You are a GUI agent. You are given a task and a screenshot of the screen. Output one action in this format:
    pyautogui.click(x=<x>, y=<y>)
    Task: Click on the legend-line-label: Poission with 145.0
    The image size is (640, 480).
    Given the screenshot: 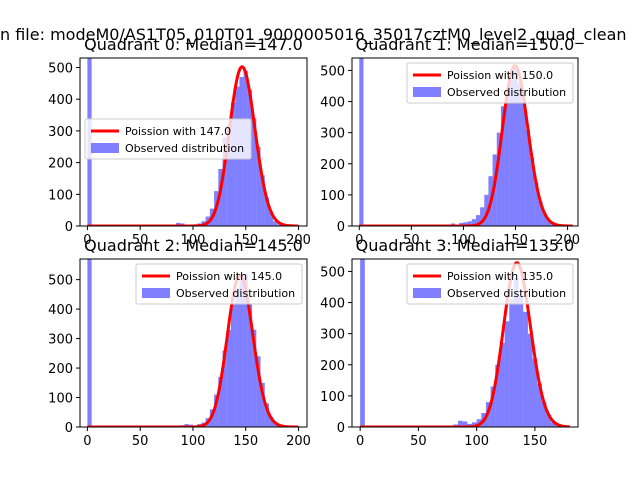 What is the action you would take?
    pyautogui.click(x=229, y=276)
    